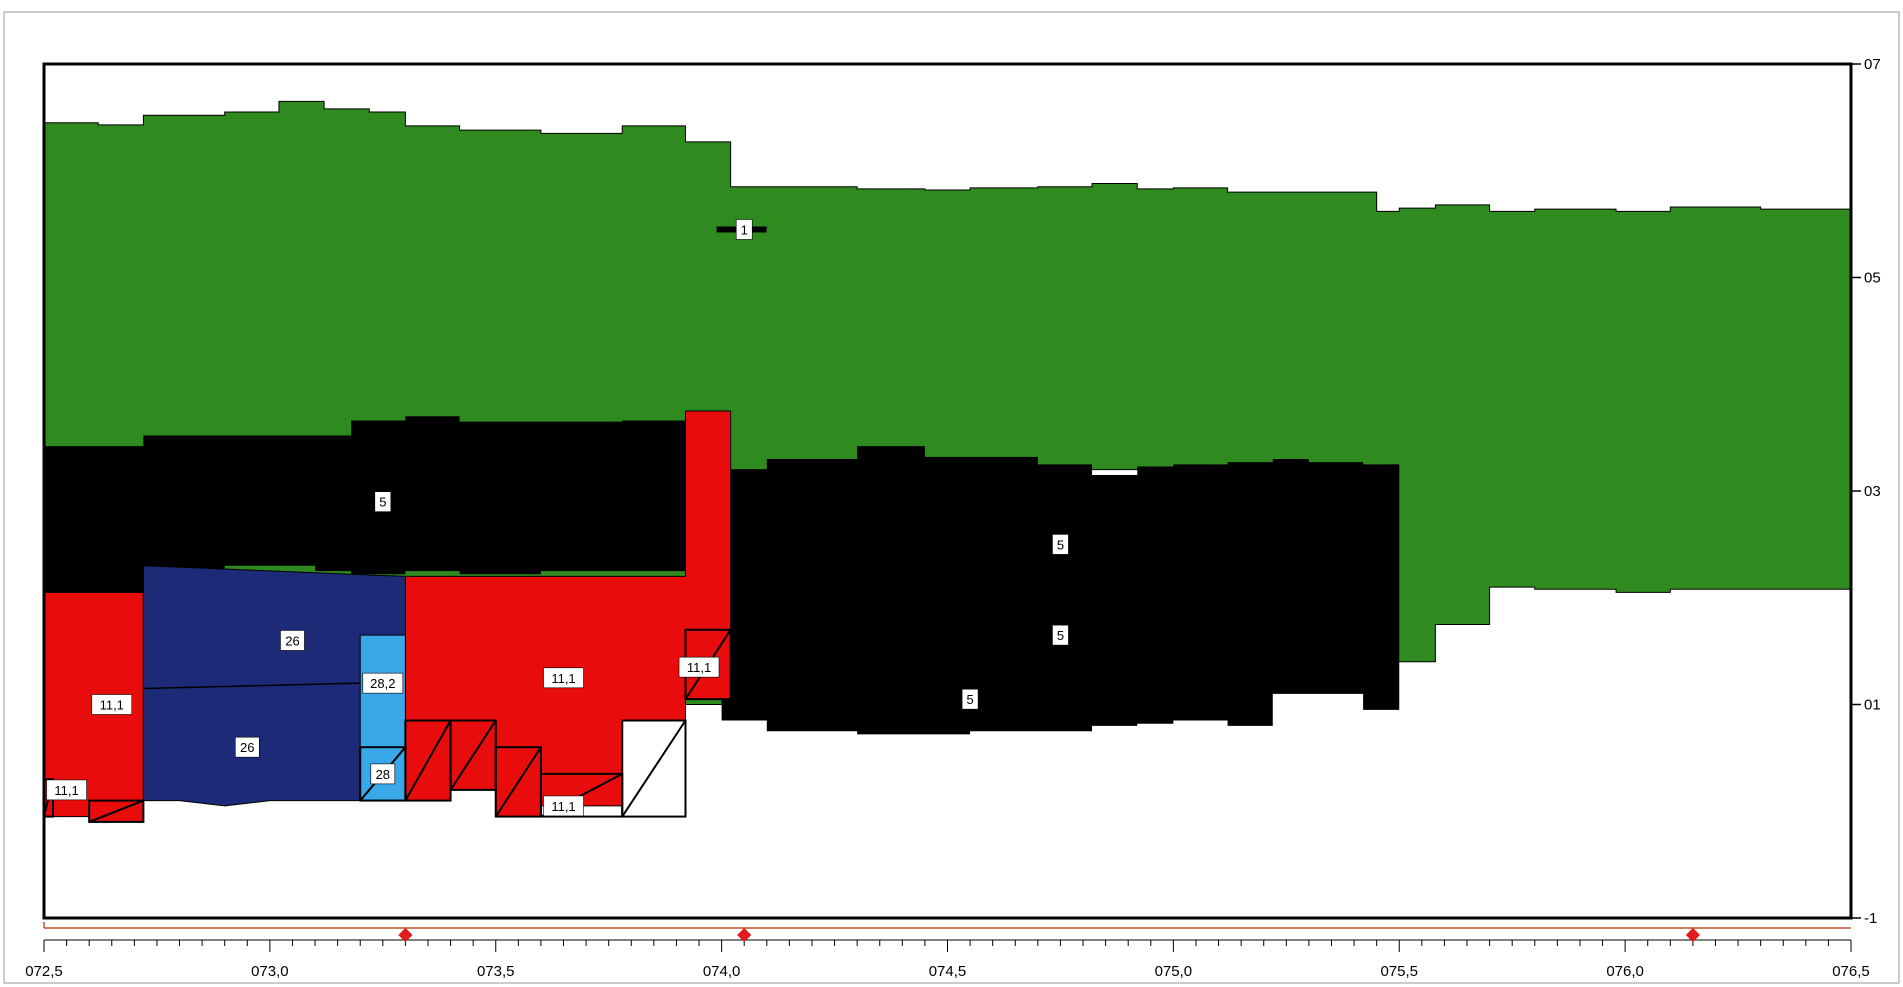 This screenshot has width=1903, height=987. I want to click on y-tick-label: 05, so click(1872, 278).